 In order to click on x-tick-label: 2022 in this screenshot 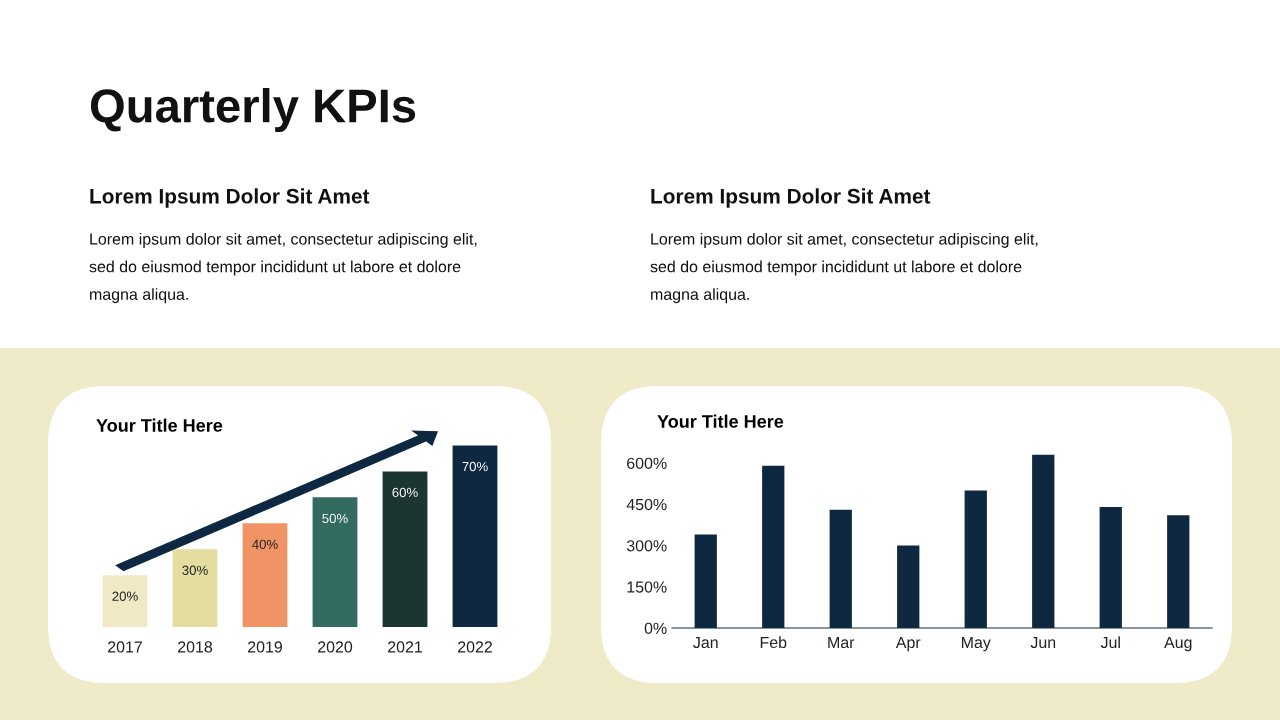, I will do `click(475, 647)`.